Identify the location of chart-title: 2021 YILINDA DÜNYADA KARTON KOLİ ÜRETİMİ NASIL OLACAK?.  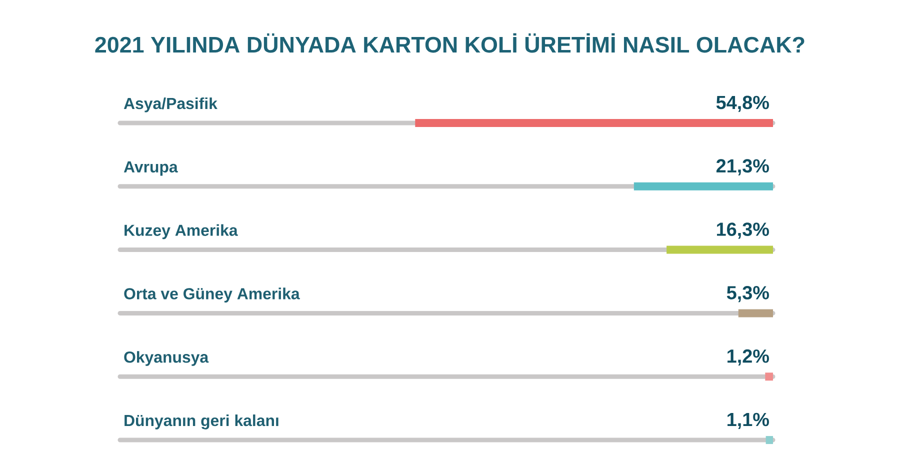
(449, 43).